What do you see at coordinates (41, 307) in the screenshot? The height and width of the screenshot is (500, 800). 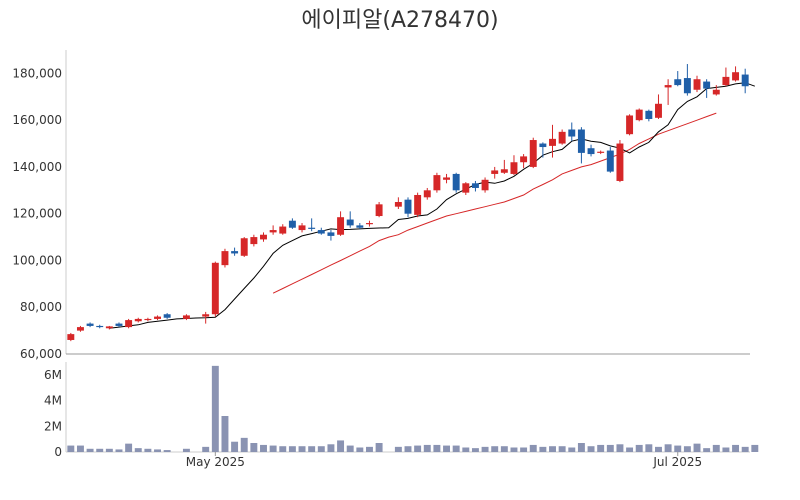 I see `price-tick-label: 80,000` at bounding box center [41, 307].